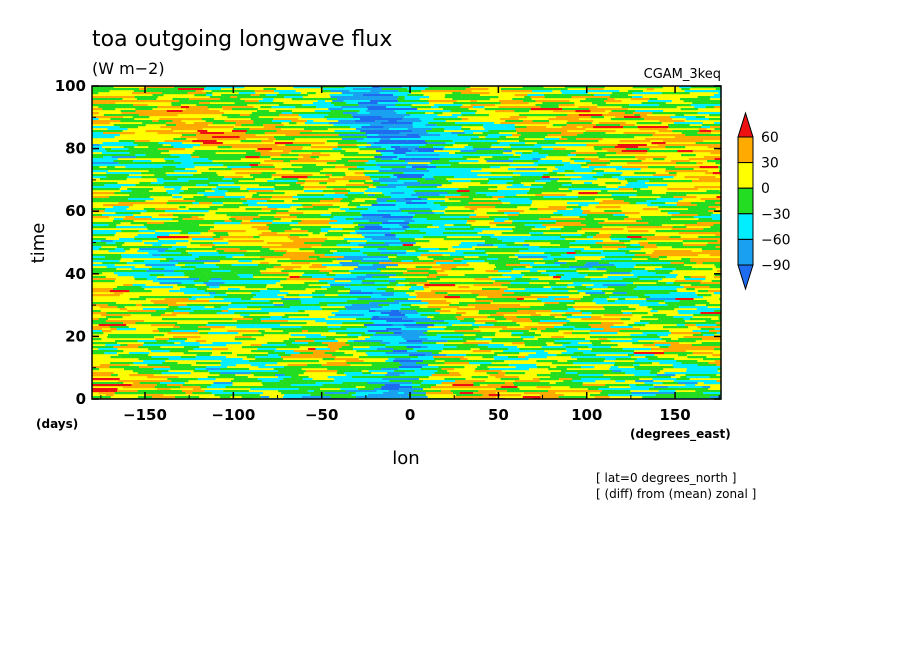  What do you see at coordinates (682, 74) in the screenshot?
I see `case-label: CGAM_3keq` at bounding box center [682, 74].